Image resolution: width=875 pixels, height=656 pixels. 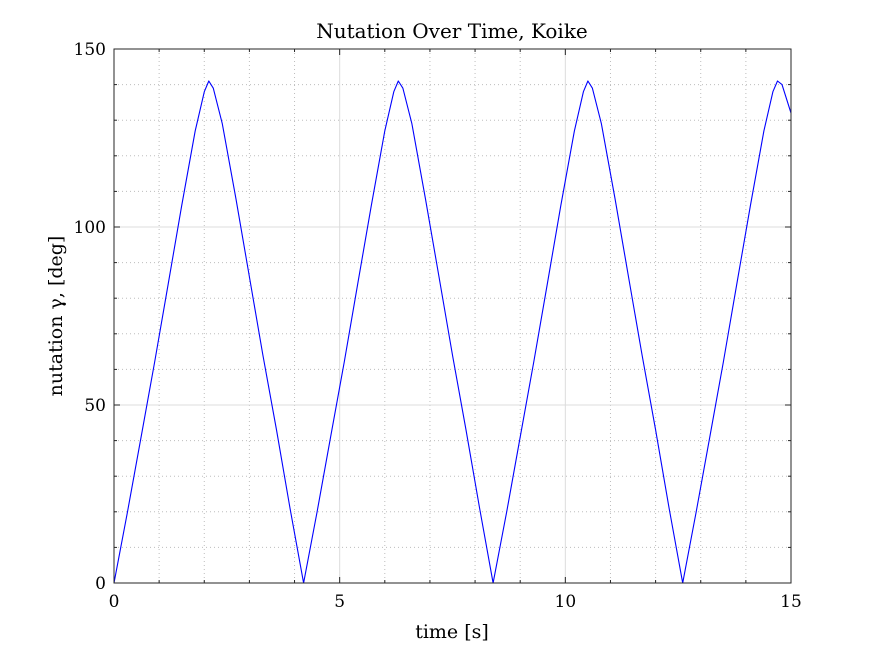 What do you see at coordinates (566, 602) in the screenshot?
I see `x-tick-label: 10` at bounding box center [566, 602].